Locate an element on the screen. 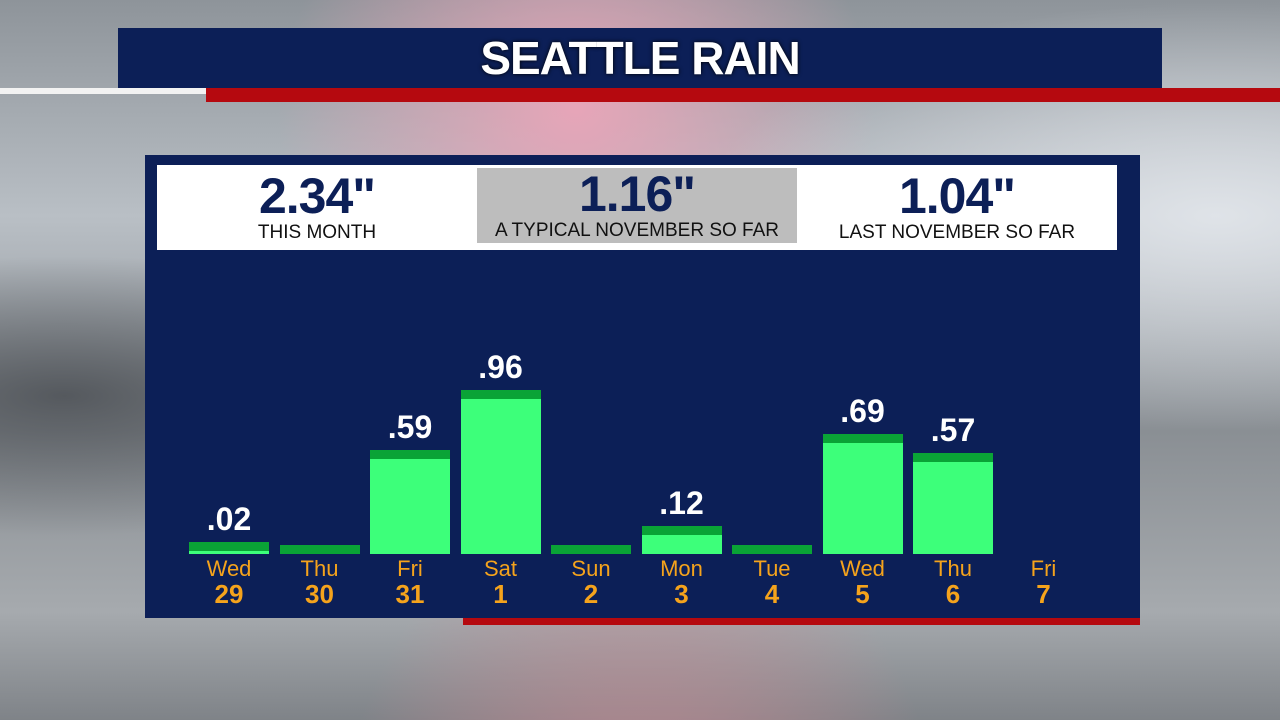 The width and height of the screenshot is (1280, 720). stat-value: 1.04" is located at coordinates (957, 195).